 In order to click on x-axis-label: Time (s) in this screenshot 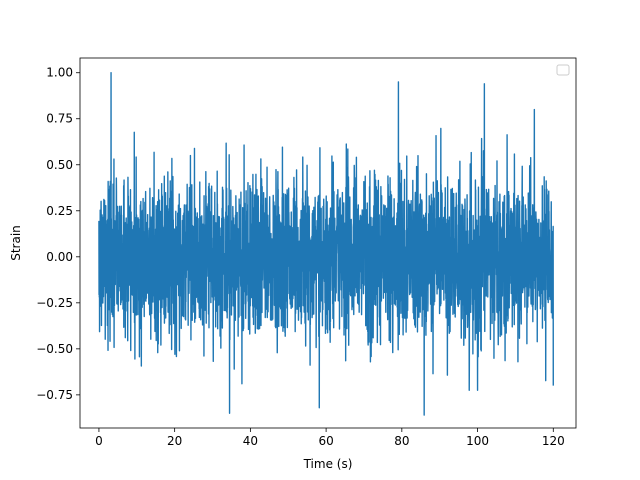, I will do `click(328, 464)`.